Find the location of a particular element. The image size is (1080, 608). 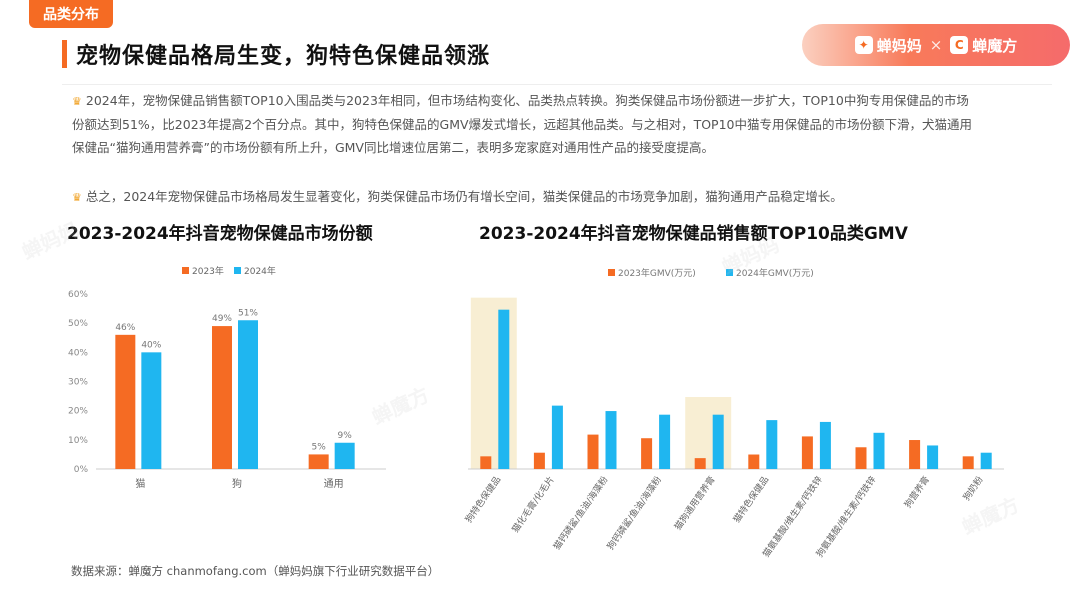

x-tick-label: 猫 is located at coordinates (140, 483).